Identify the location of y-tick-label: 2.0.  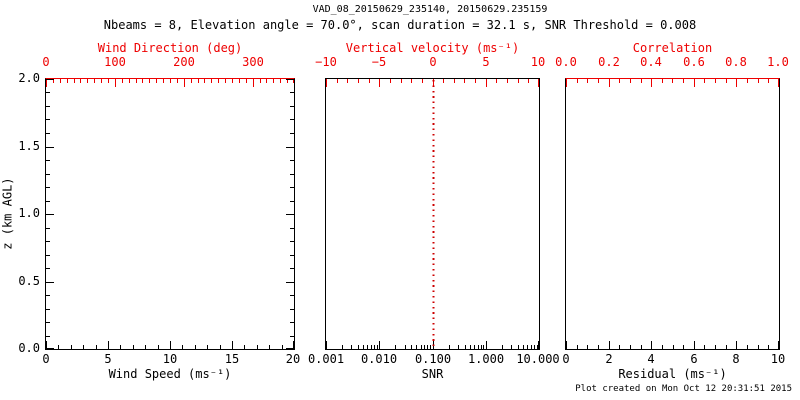
(29, 78).